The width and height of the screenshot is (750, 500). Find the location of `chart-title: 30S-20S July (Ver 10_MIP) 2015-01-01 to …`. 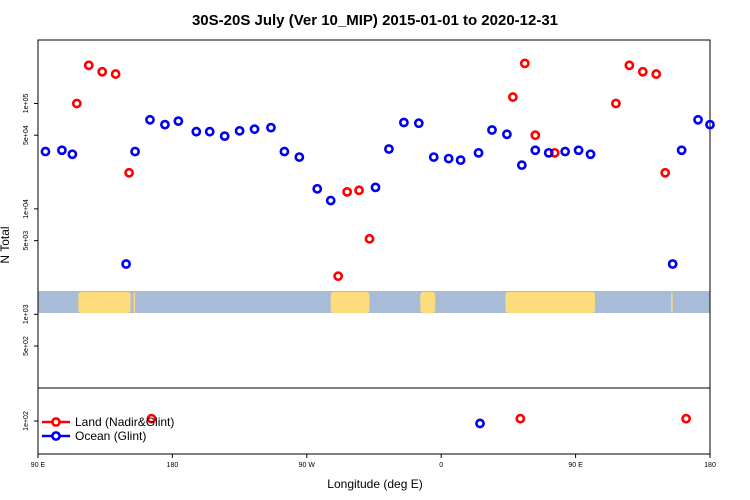

chart-title: 30S-20S July (Ver 10_MIP) 2015-01-01 to … is located at coordinates (375, 20).